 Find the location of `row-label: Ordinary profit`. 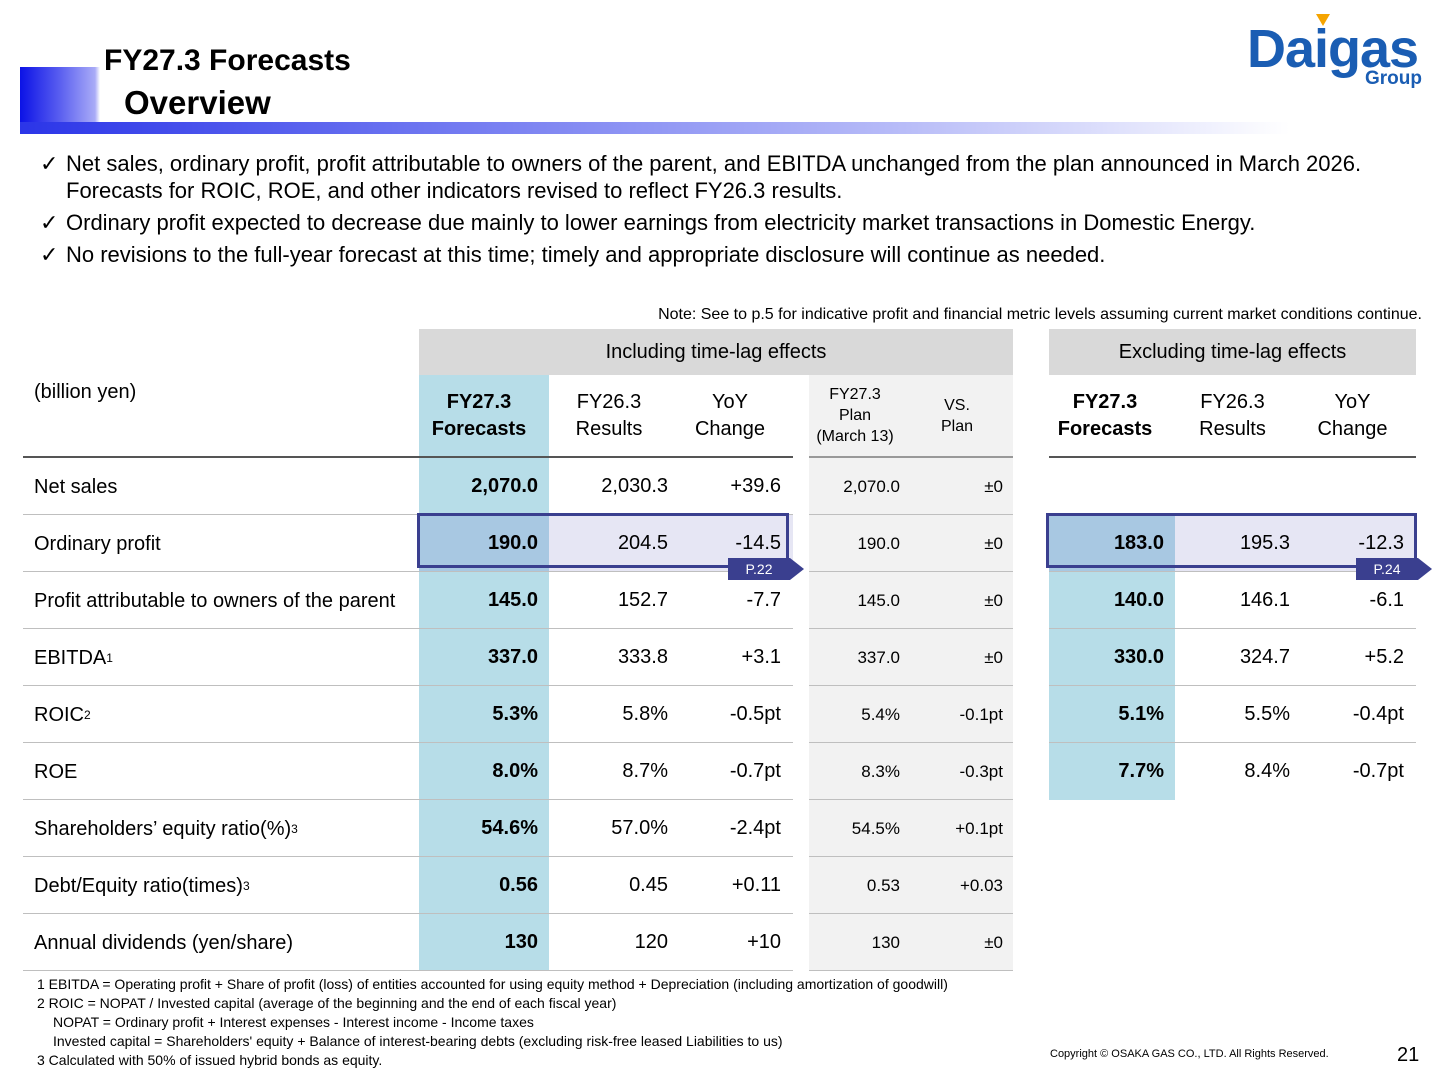

row-label: Ordinary profit is located at coordinates (219, 543).